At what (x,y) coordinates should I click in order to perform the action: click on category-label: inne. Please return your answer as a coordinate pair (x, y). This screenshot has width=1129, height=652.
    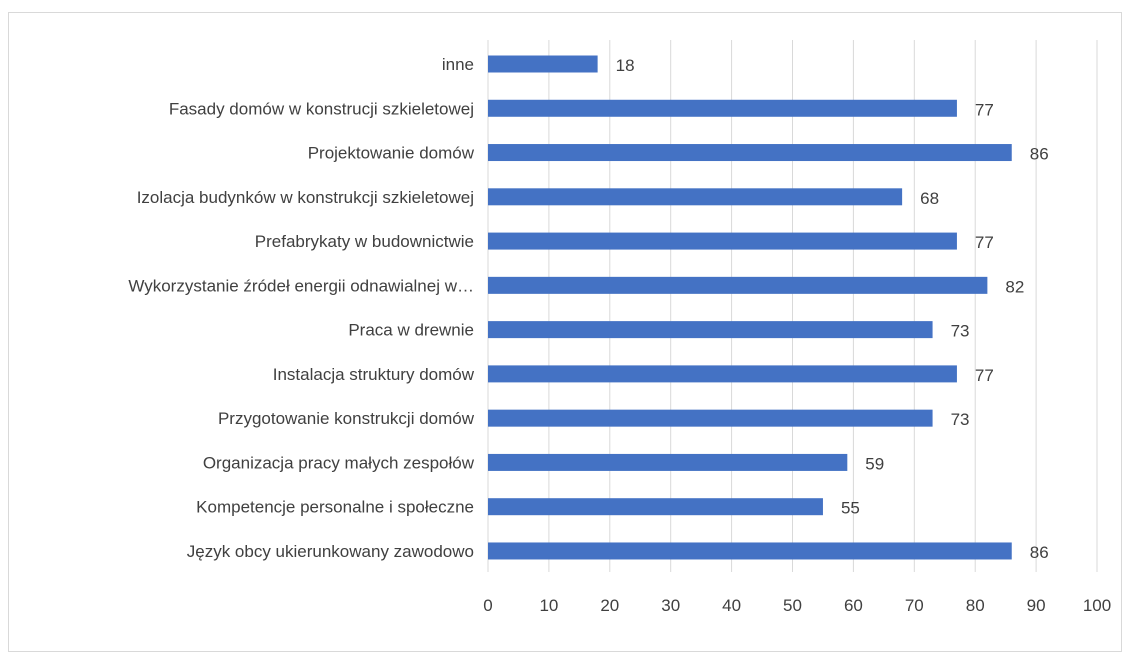
    Looking at the image, I should click on (458, 64).